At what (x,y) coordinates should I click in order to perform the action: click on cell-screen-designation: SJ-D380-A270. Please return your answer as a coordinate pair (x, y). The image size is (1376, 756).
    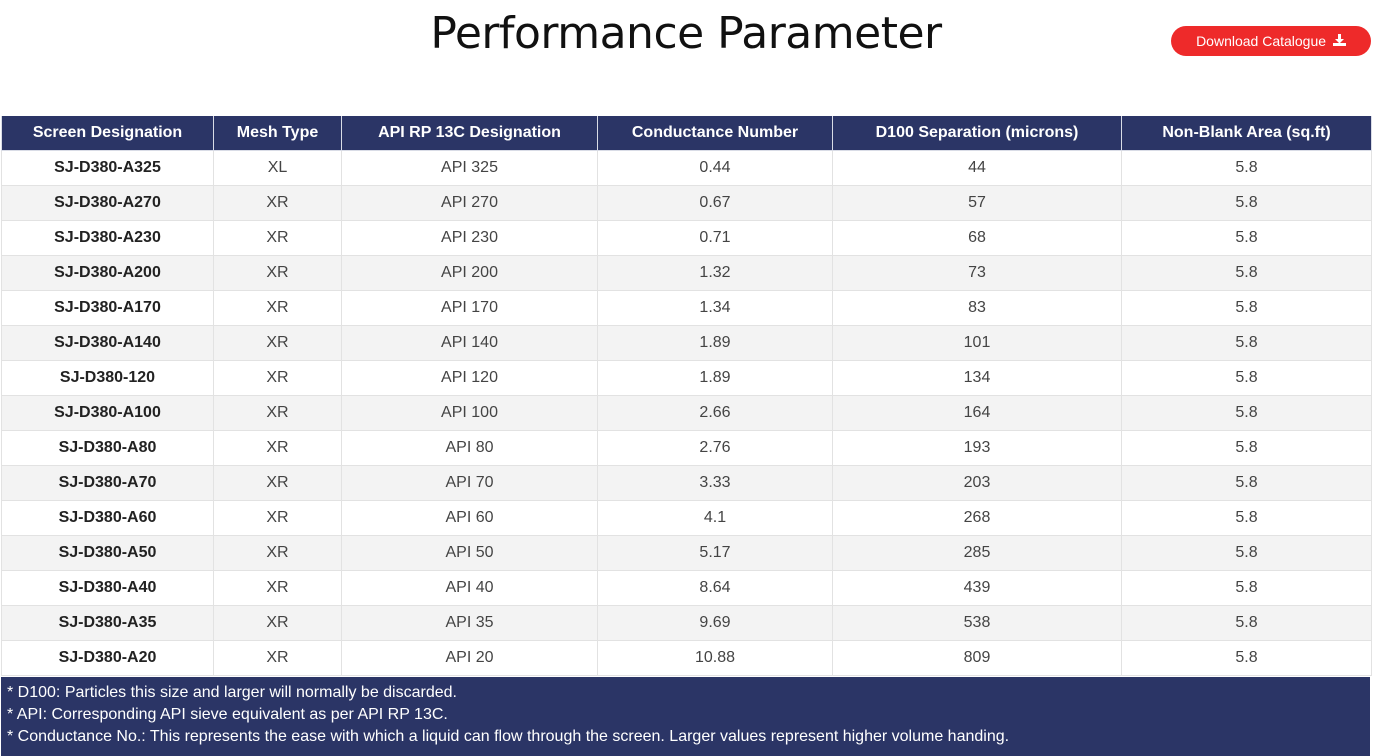
    Looking at the image, I should click on (107, 203).